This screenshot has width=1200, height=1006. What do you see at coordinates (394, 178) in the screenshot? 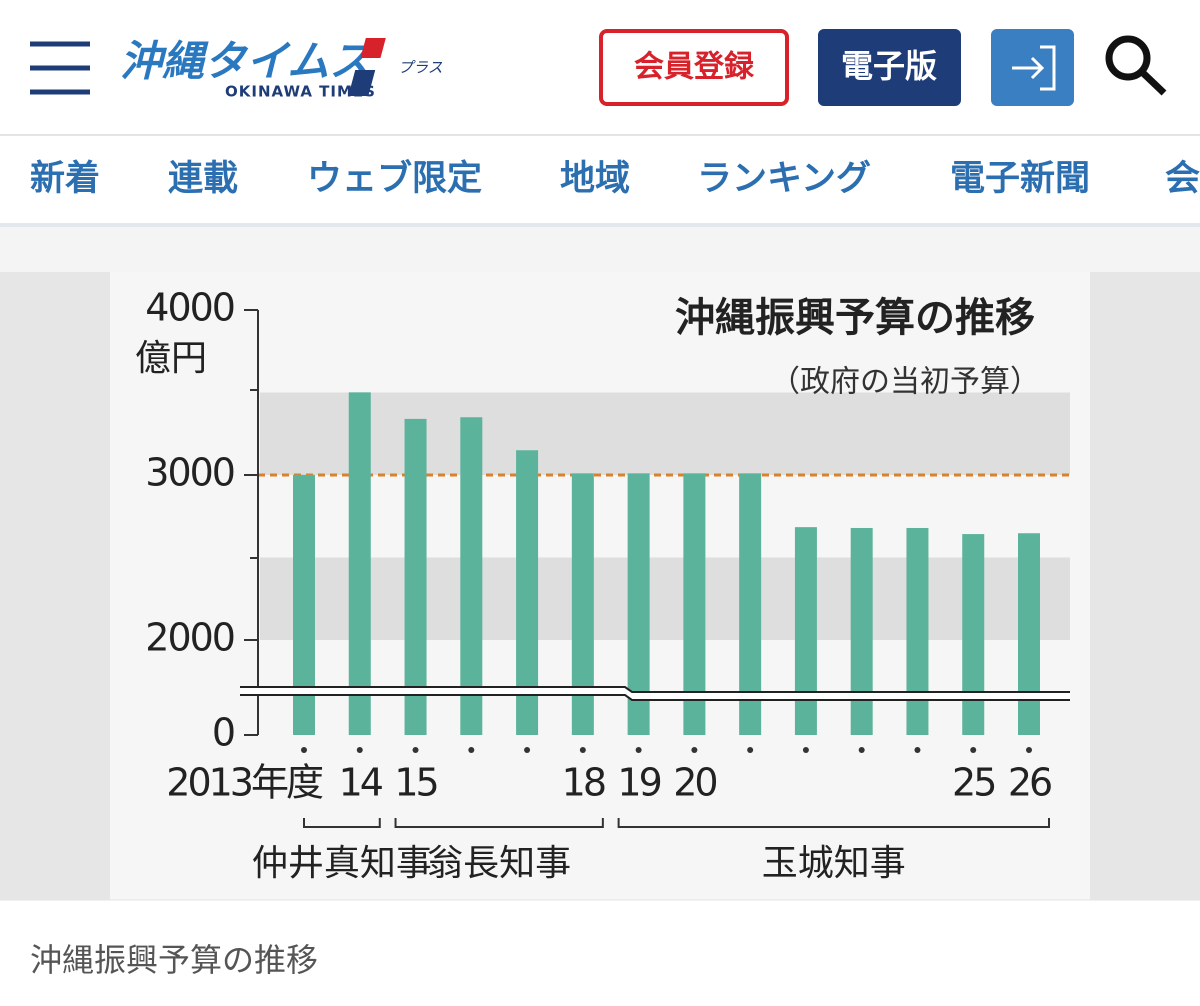
I see `nav-item: ウェブ限定` at bounding box center [394, 178].